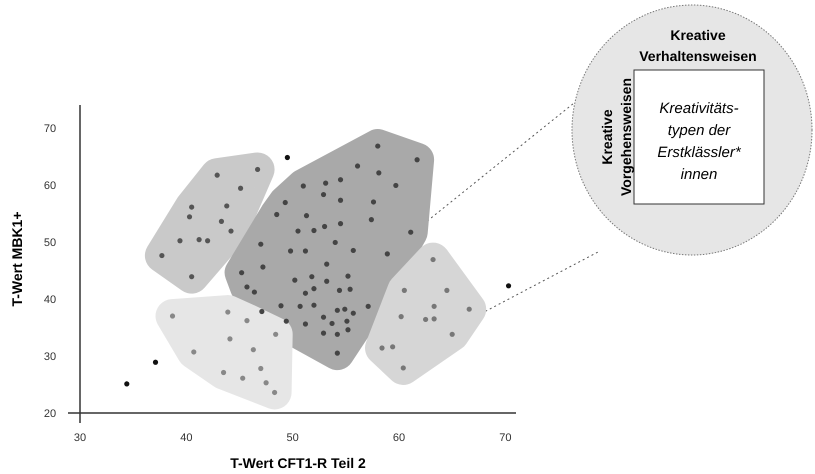  What do you see at coordinates (186, 438) in the screenshot?
I see `x-tick-label: 40` at bounding box center [186, 438].